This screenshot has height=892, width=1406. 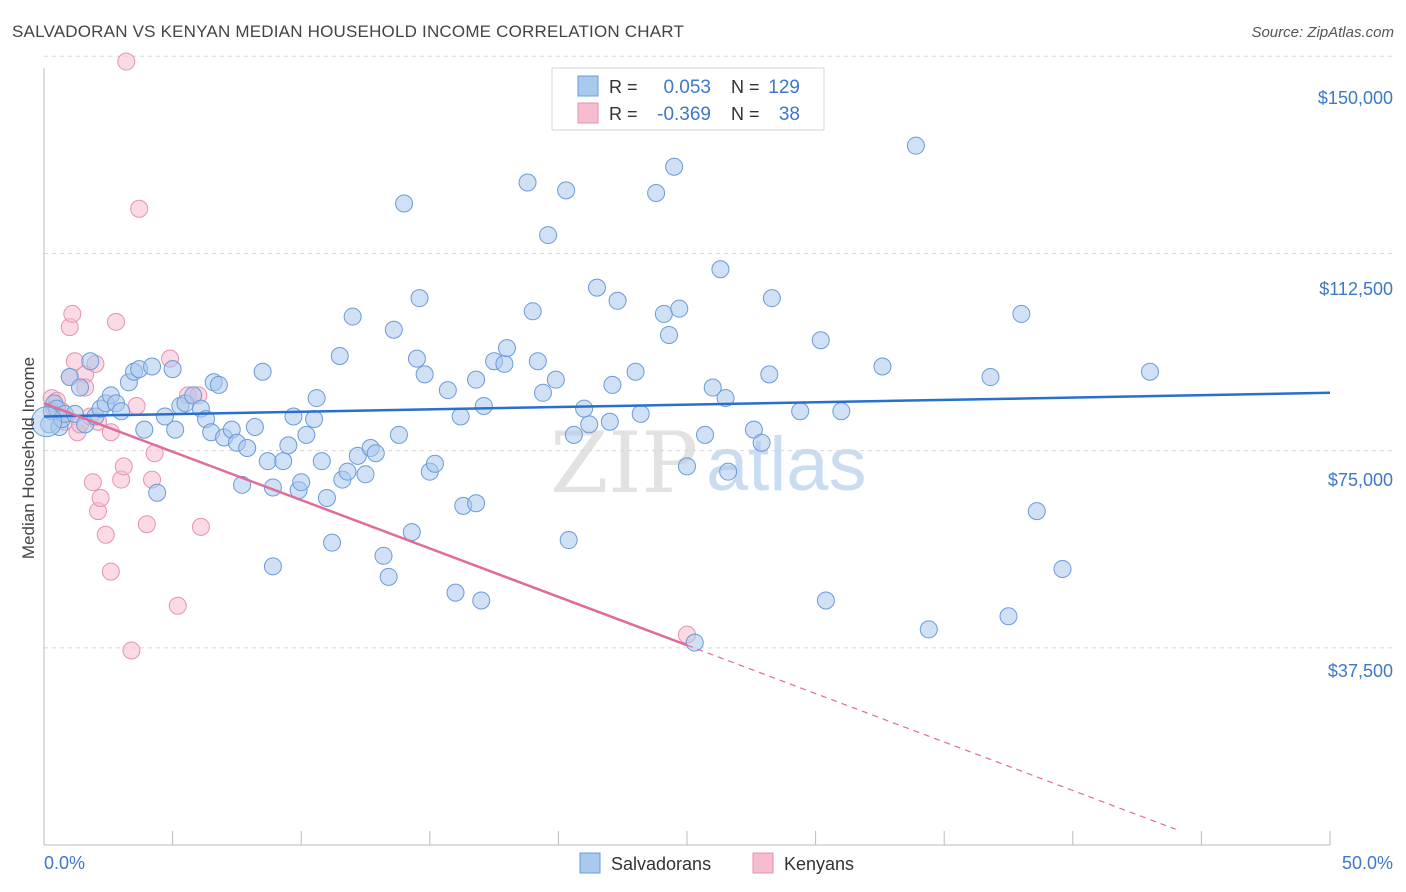 What do you see at coordinates (623, 87) in the screenshot?
I see `legend-r-label-1: R =` at bounding box center [623, 87].